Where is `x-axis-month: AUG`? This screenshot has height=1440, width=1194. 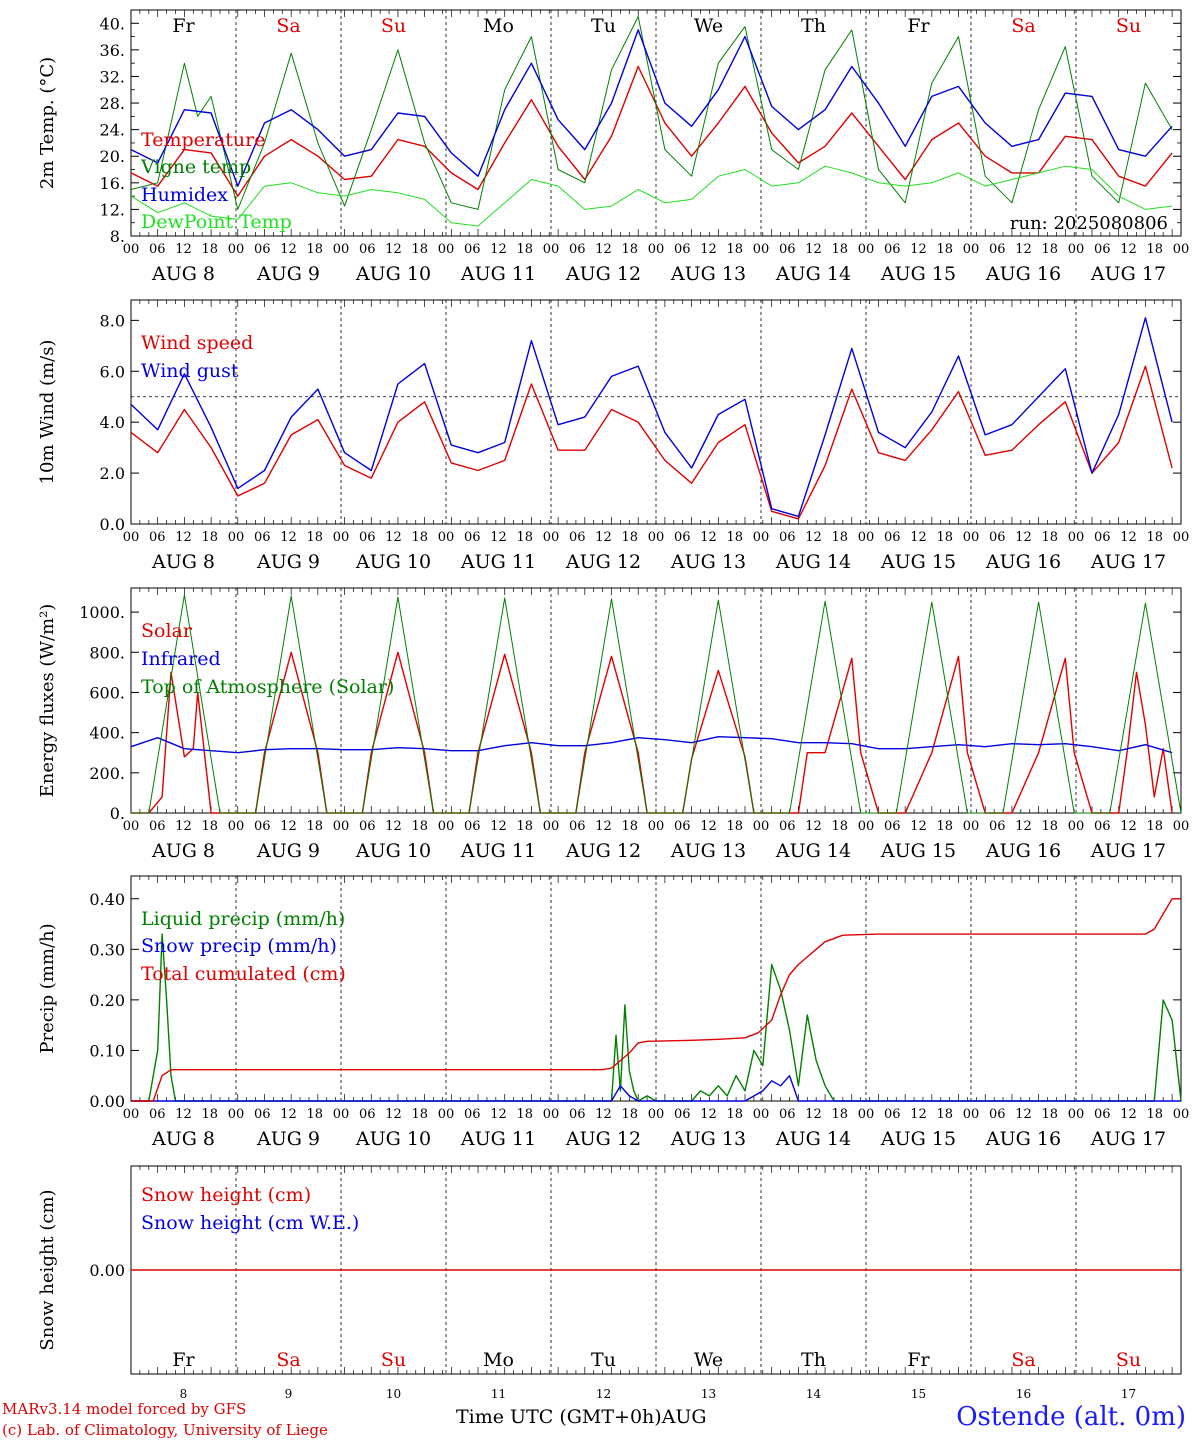 x-axis-month: AUG is located at coordinates (684, 1417).